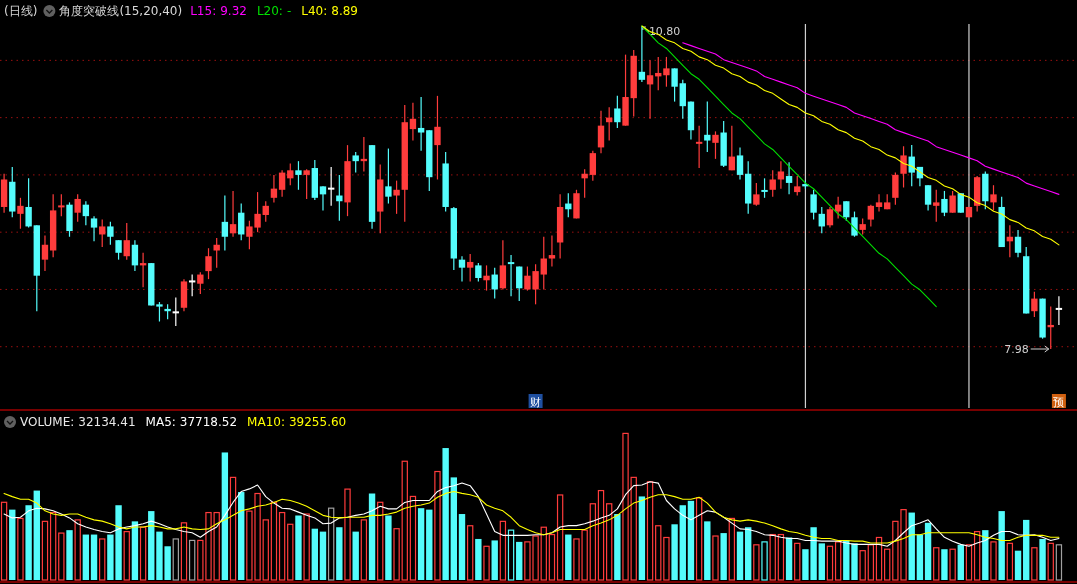  What do you see at coordinates (47, 422) in the screenshot?
I see `text: VOLUME:` at bounding box center [47, 422].